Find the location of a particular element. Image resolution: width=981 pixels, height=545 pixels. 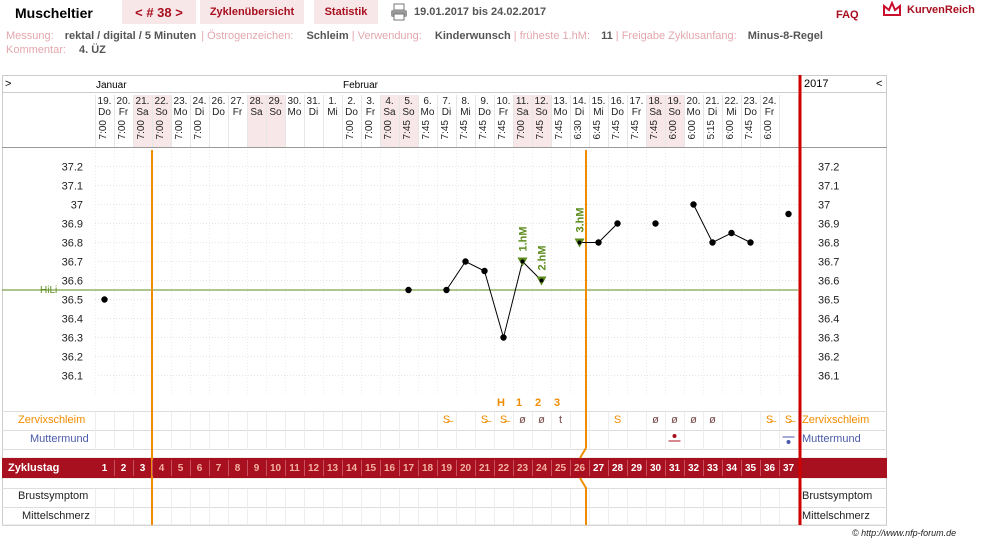

row-label-zervix-right: Zervixschleim is located at coordinates (836, 420).